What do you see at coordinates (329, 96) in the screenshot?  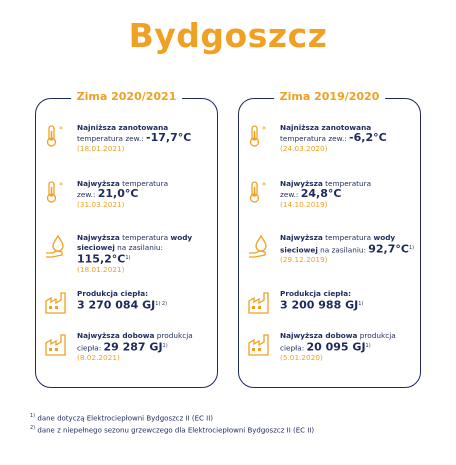 I see `panel-title: Zima 2019/2020` at bounding box center [329, 96].